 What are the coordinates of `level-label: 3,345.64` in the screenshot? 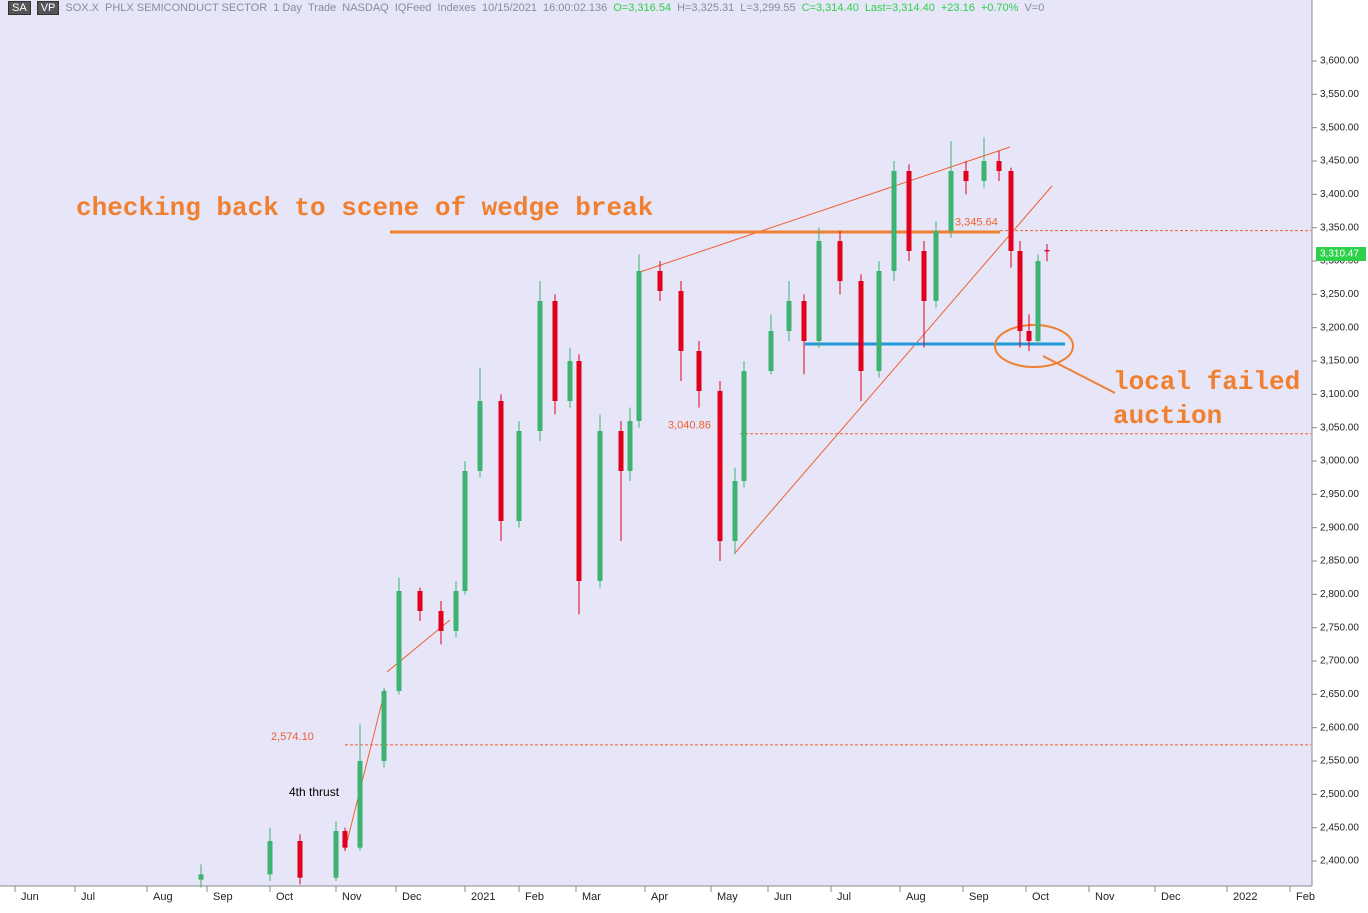 It's located at (976, 222).